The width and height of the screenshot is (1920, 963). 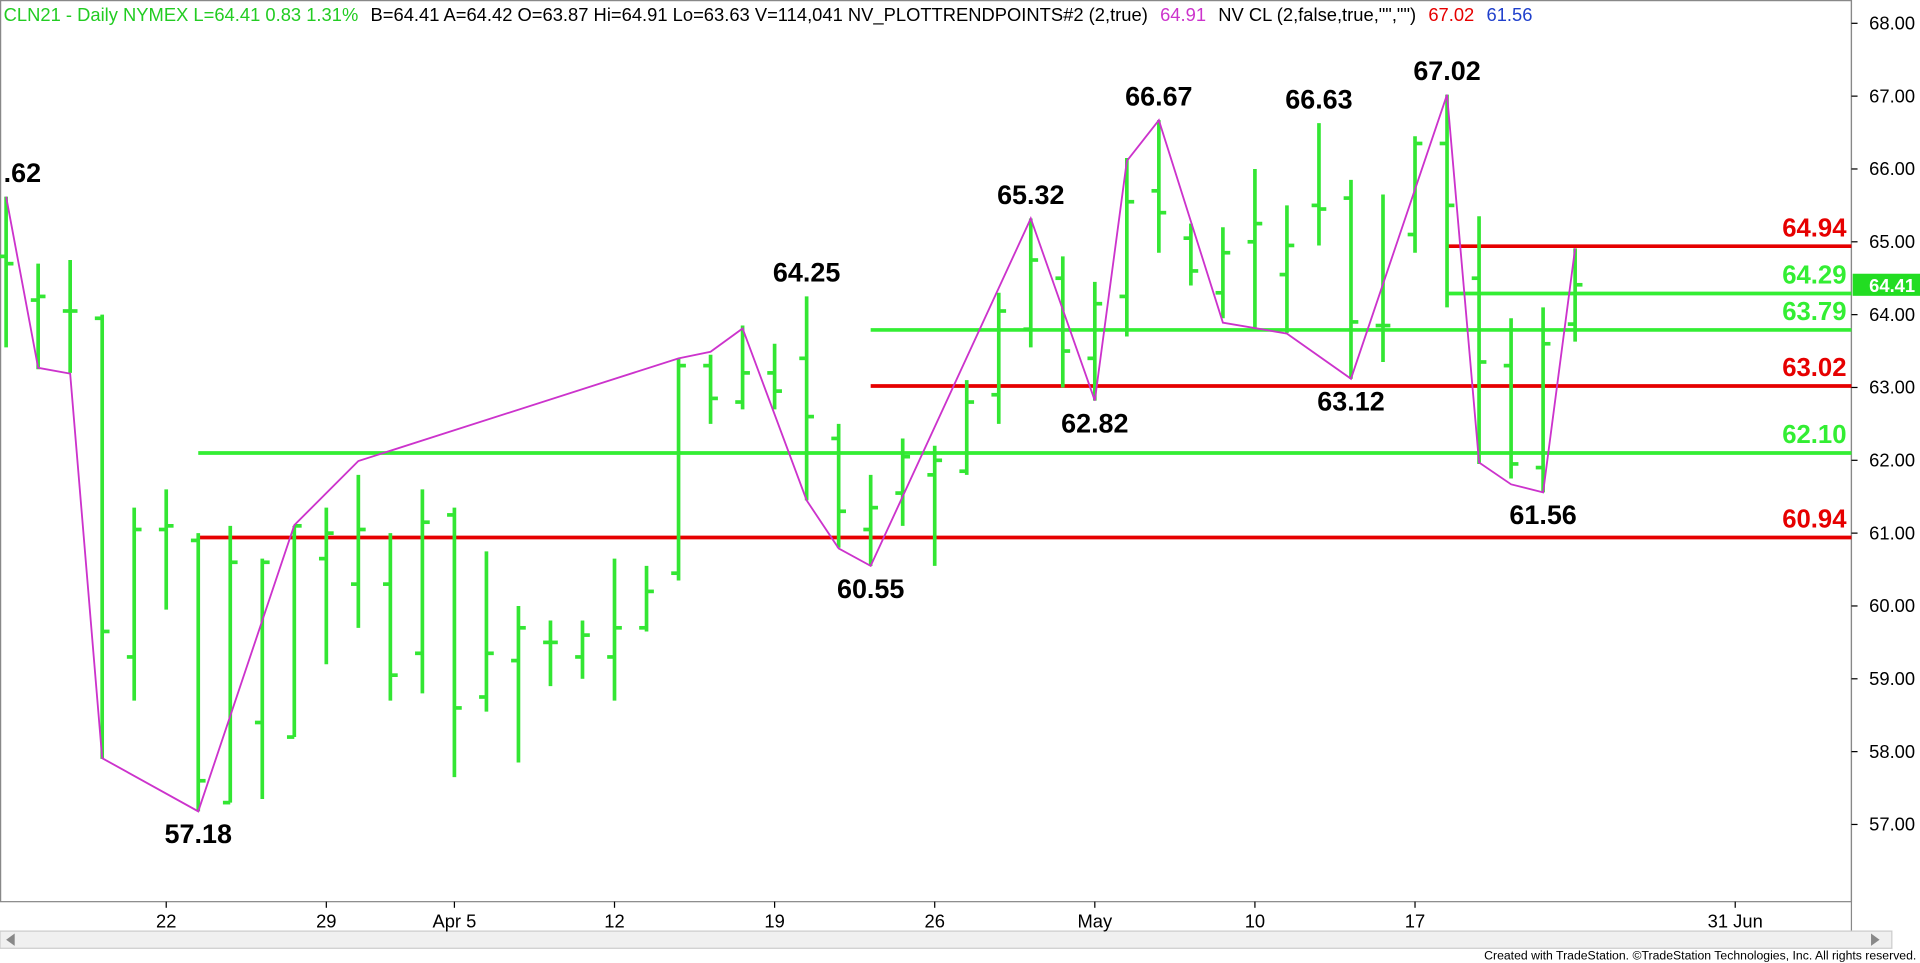 I want to click on y-tick-label: 59.00, so click(x=1892, y=678).